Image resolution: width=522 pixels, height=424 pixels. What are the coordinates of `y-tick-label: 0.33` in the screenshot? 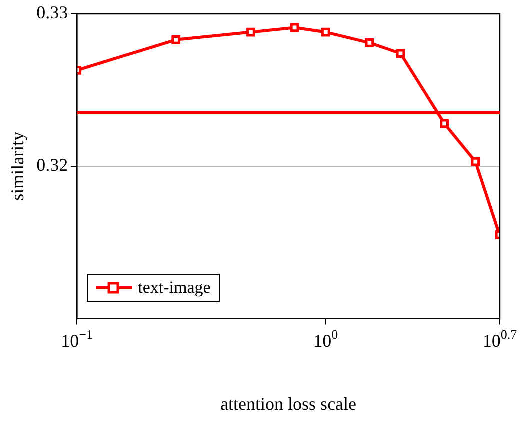 It's located at (52, 12).